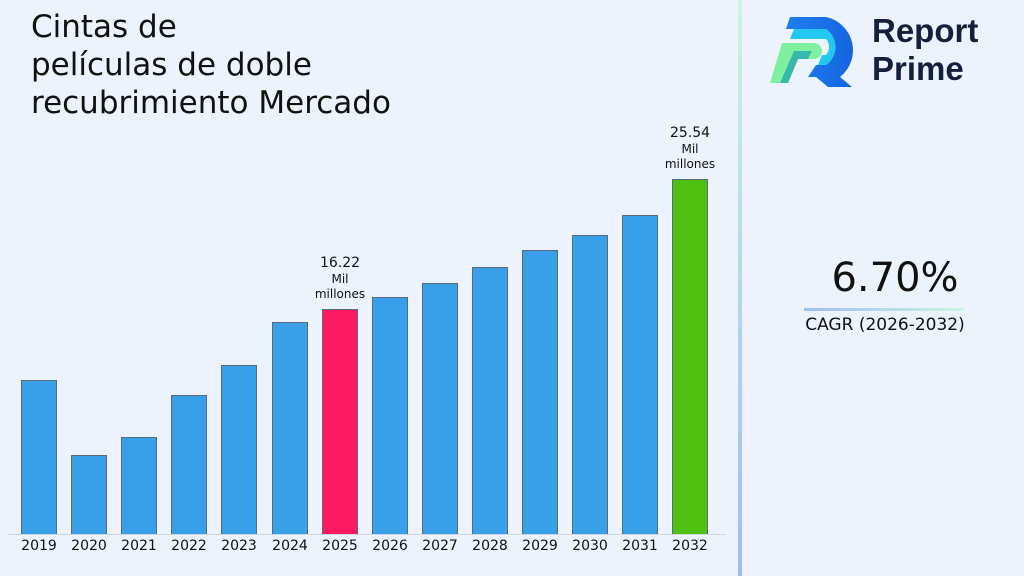  What do you see at coordinates (540, 546) in the screenshot?
I see `x-tick-label: 2029` at bounding box center [540, 546].